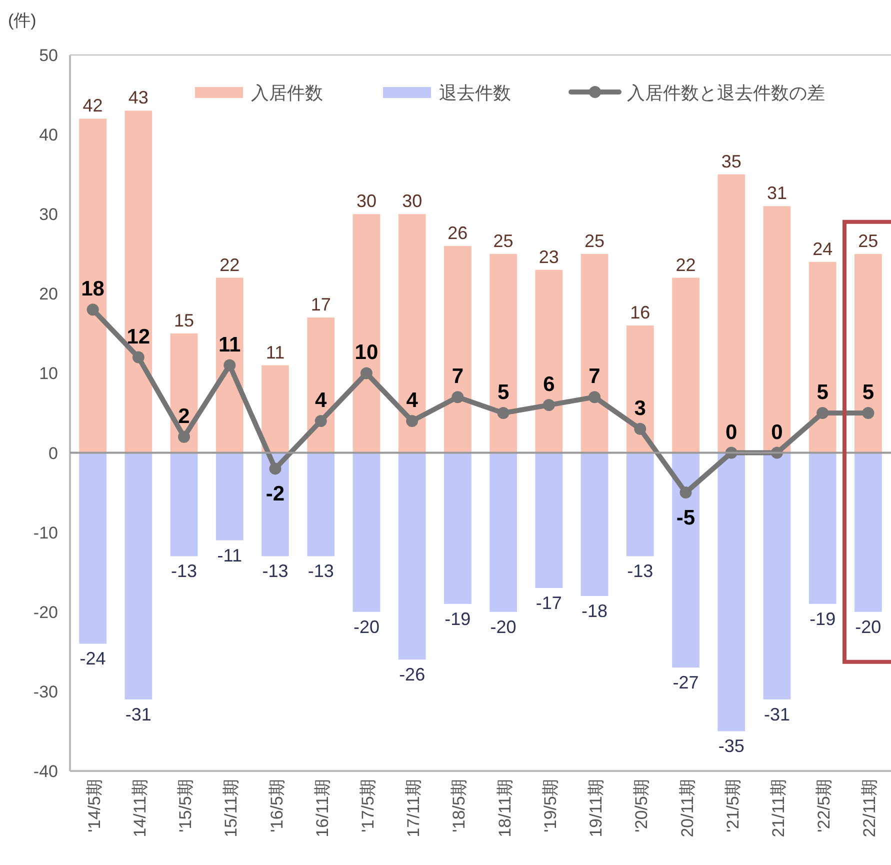 This screenshot has height=865, width=891. What do you see at coordinates (93, 658) in the screenshot?
I see `data-label: -24` at bounding box center [93, 658].